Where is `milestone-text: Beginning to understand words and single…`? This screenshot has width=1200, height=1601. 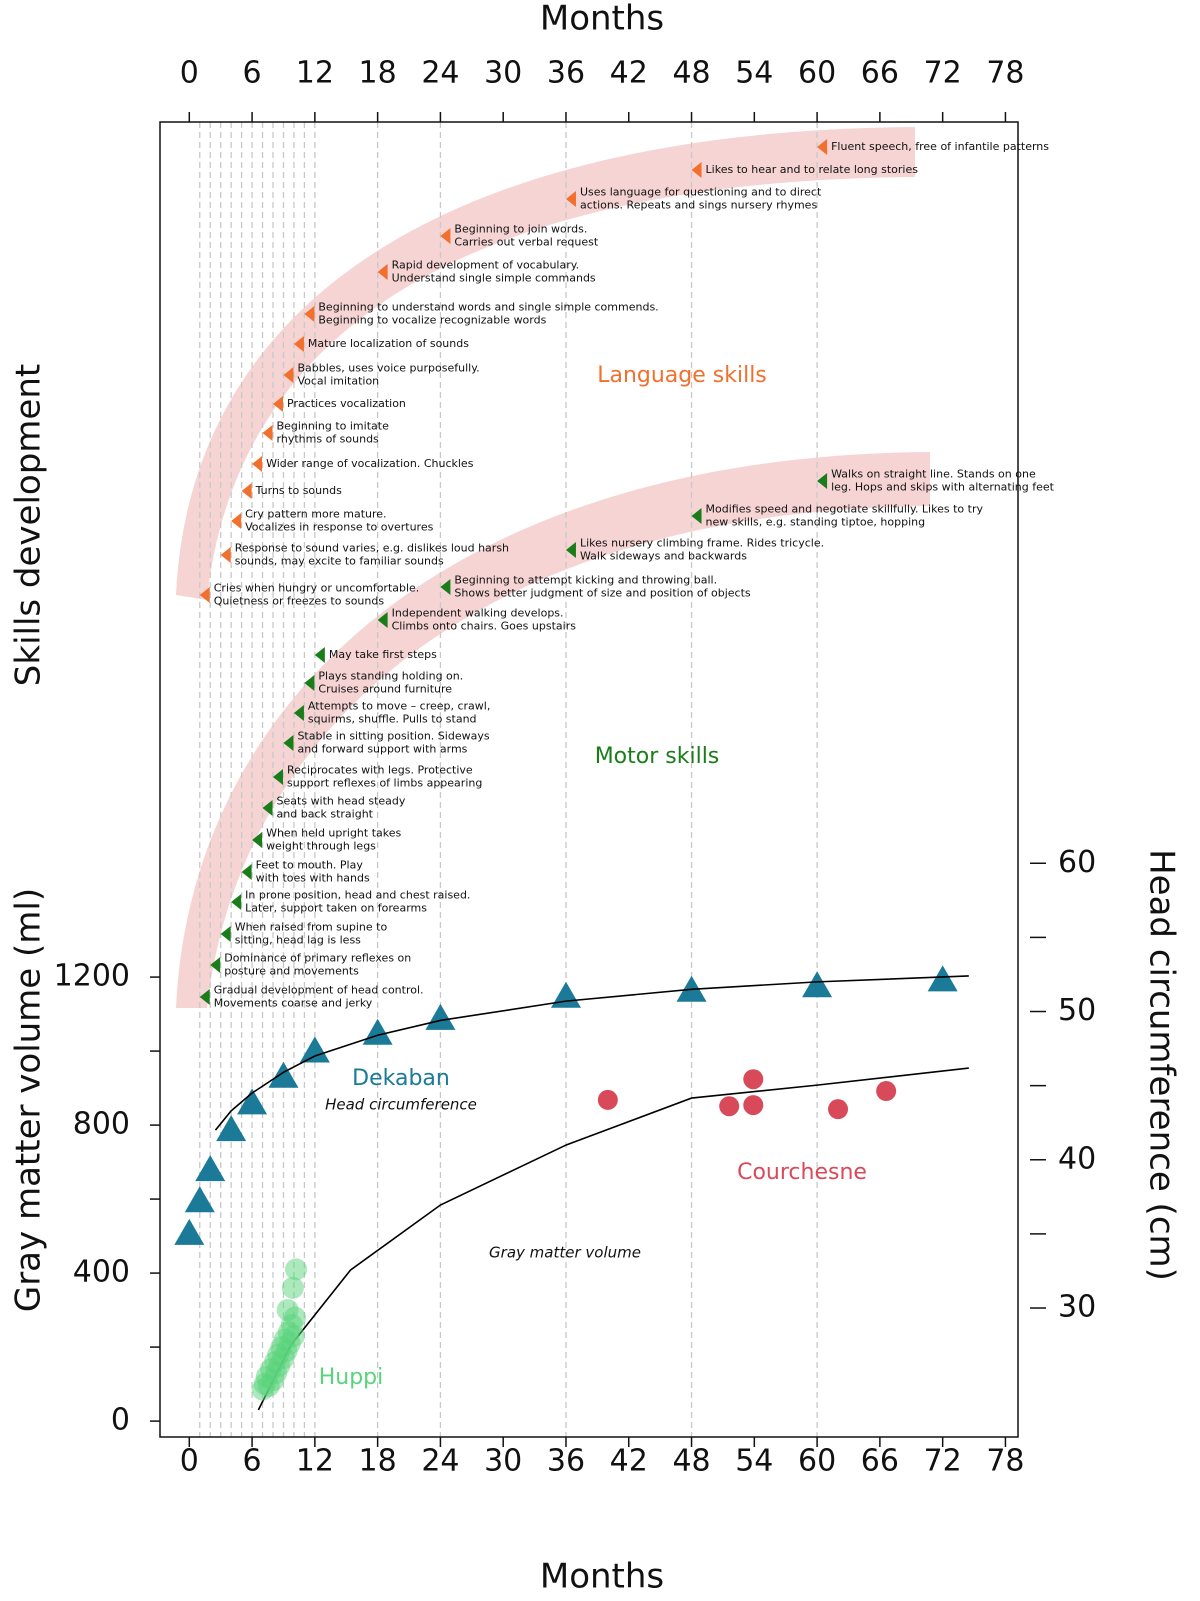 milestone-text: Beginning to understand words and single… is located at coordinates (488, 307).